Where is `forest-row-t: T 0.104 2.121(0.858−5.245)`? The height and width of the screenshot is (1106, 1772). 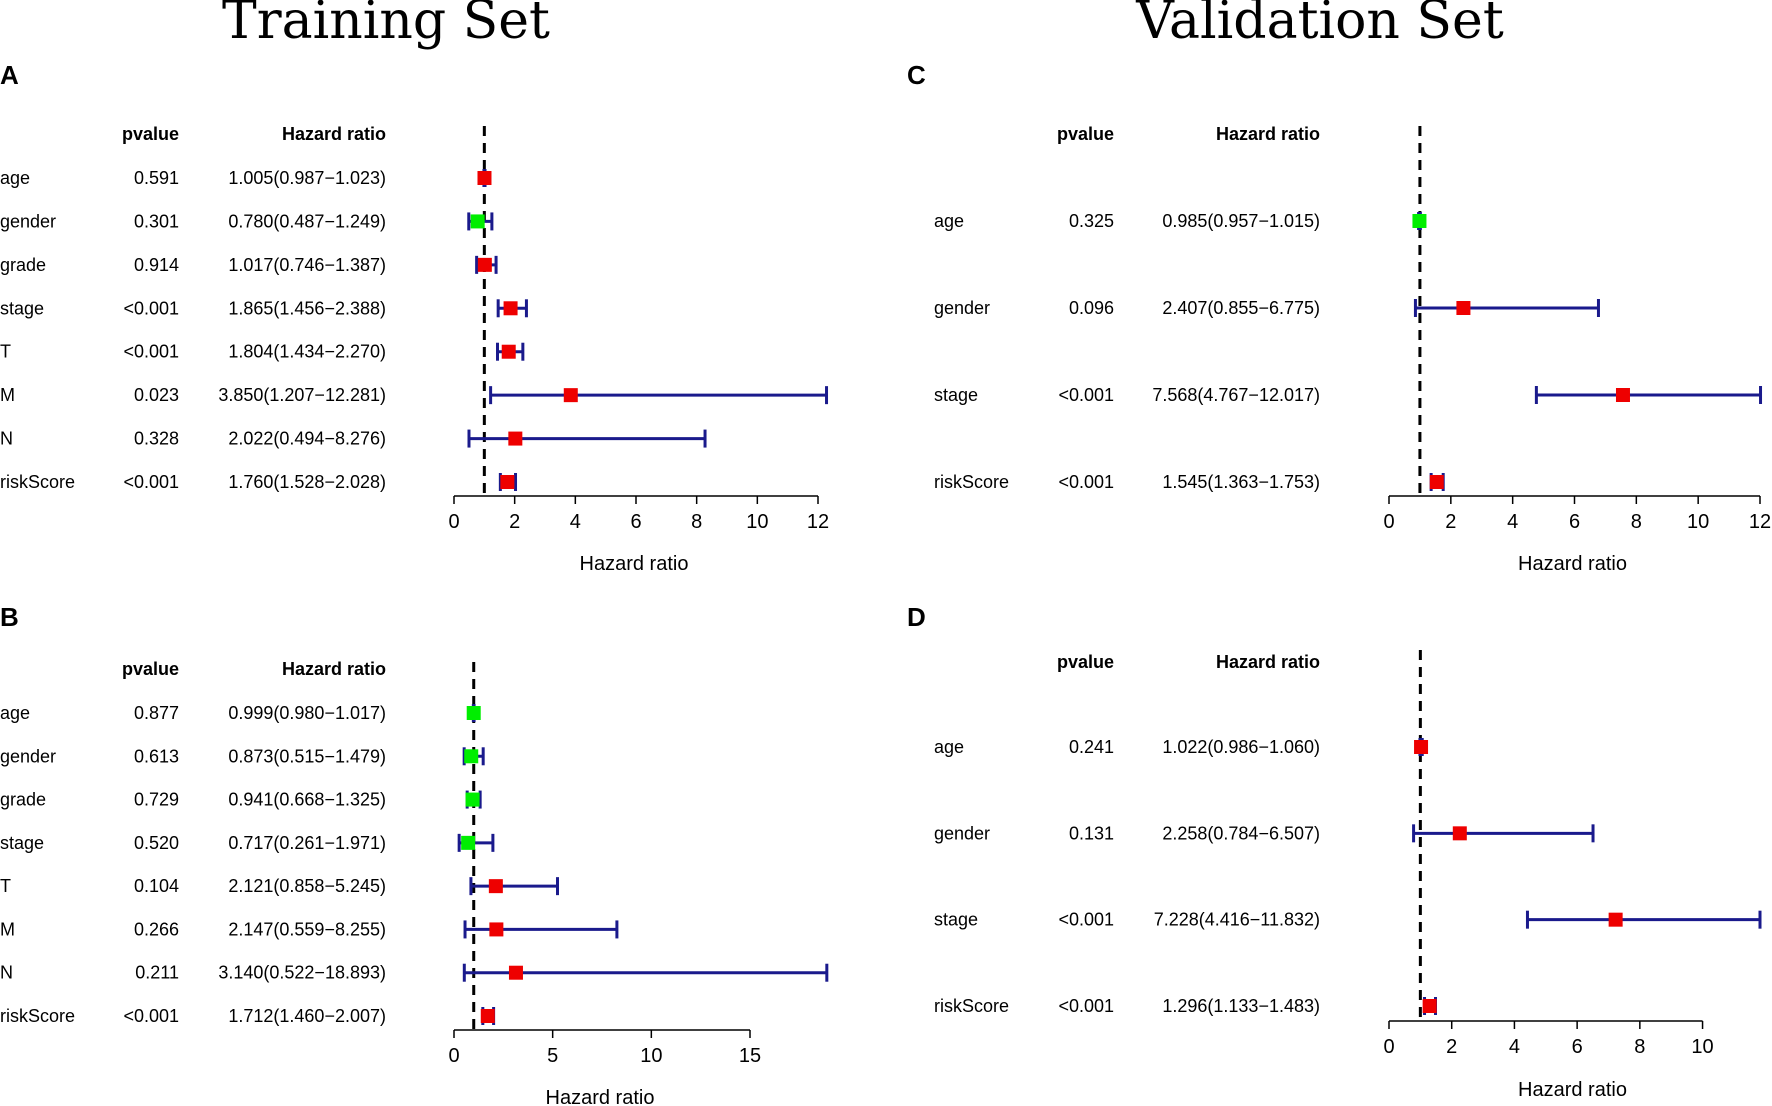
forest-row-t: T 0.104 2.121(0.858−5.245) is located at coordinates (280, 886).